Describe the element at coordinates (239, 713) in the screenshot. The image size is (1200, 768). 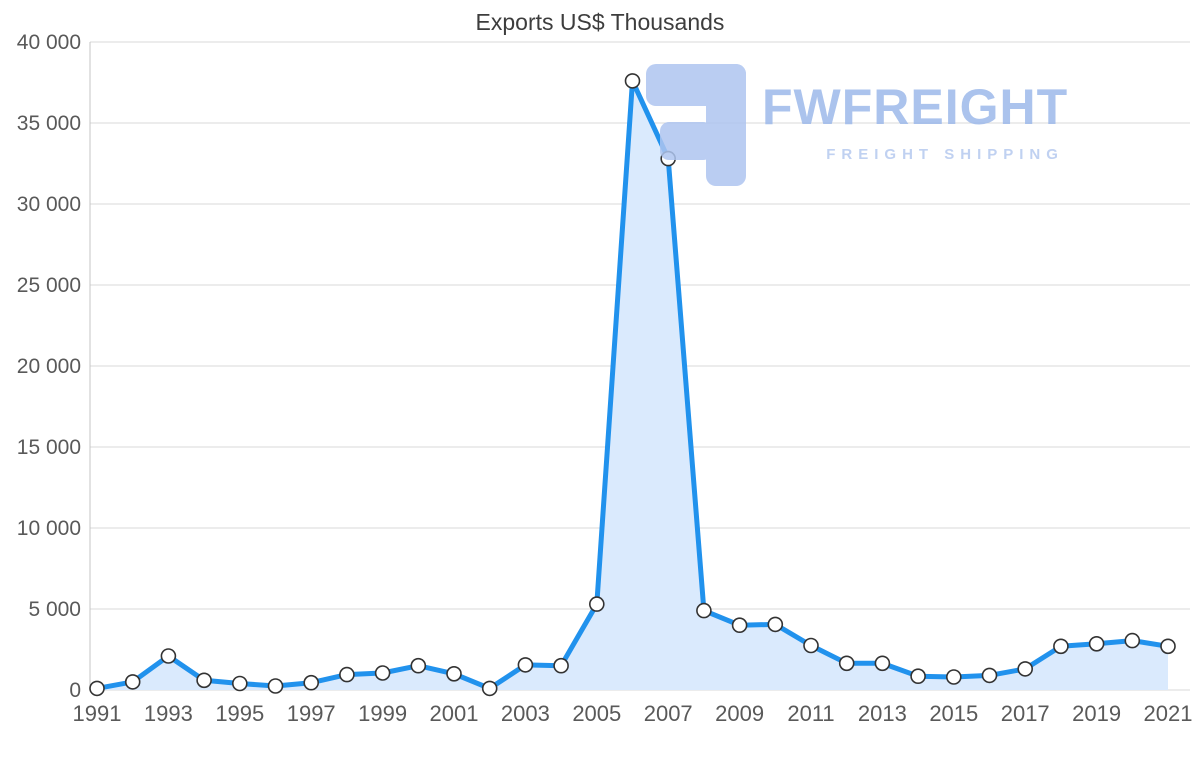
I see `x-tick-label: 1995` at that location.